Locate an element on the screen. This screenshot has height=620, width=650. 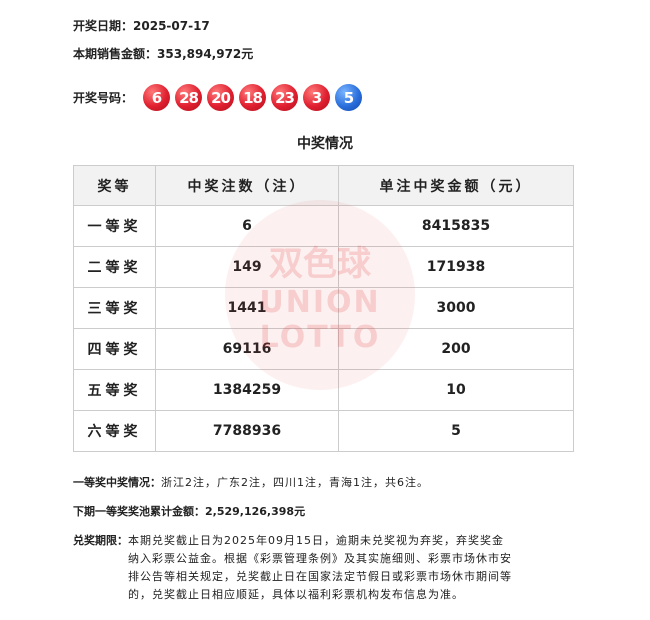
prize-amount: 200 is located at coordinates (456, 349).